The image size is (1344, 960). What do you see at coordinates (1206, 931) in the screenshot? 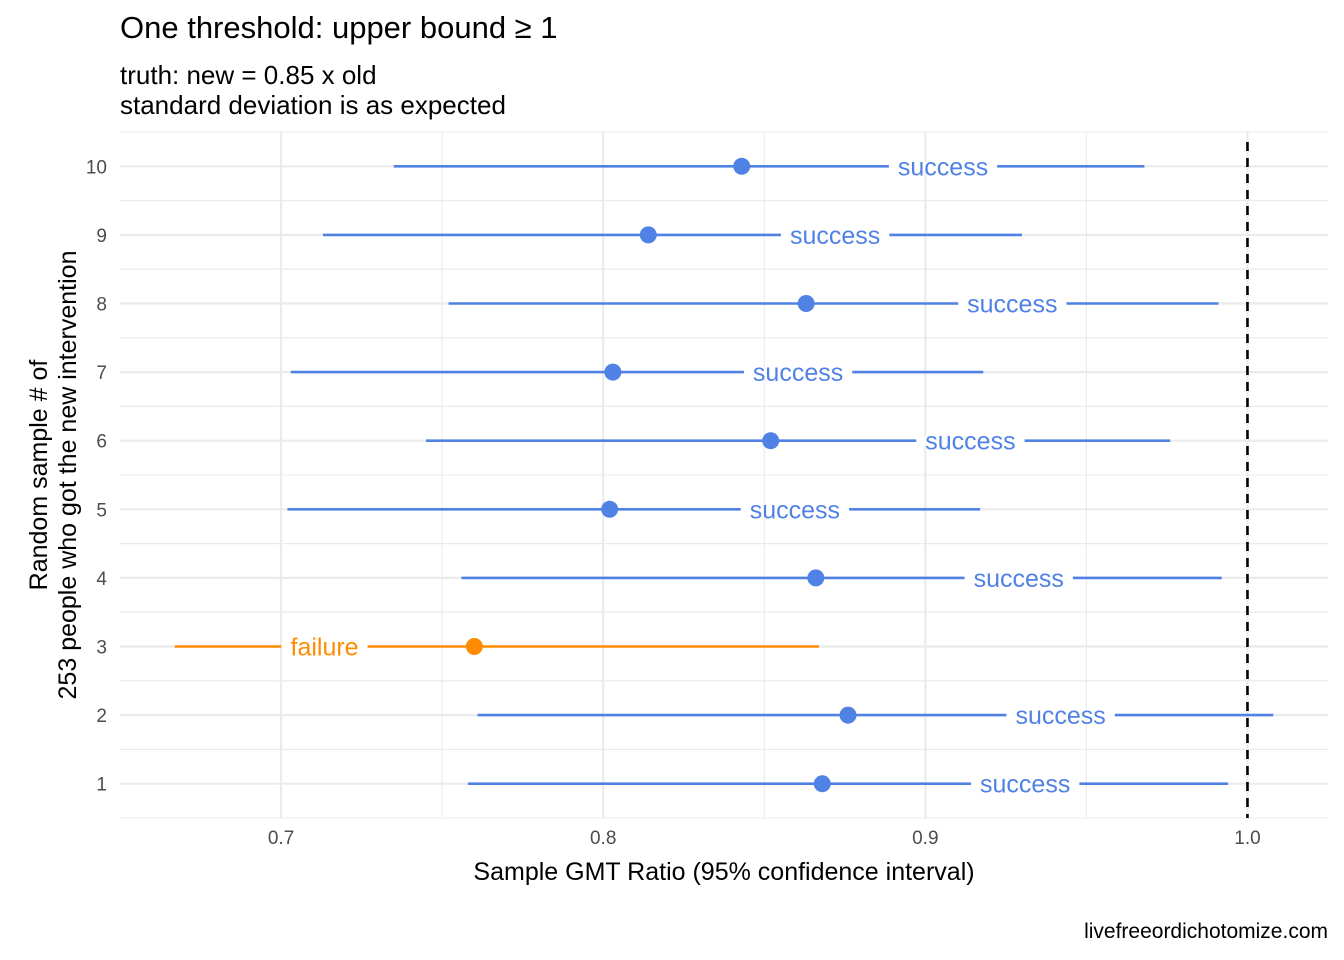
I see `source-caption: livefreeordichotomize.com` at bounding box center [1206, 931].